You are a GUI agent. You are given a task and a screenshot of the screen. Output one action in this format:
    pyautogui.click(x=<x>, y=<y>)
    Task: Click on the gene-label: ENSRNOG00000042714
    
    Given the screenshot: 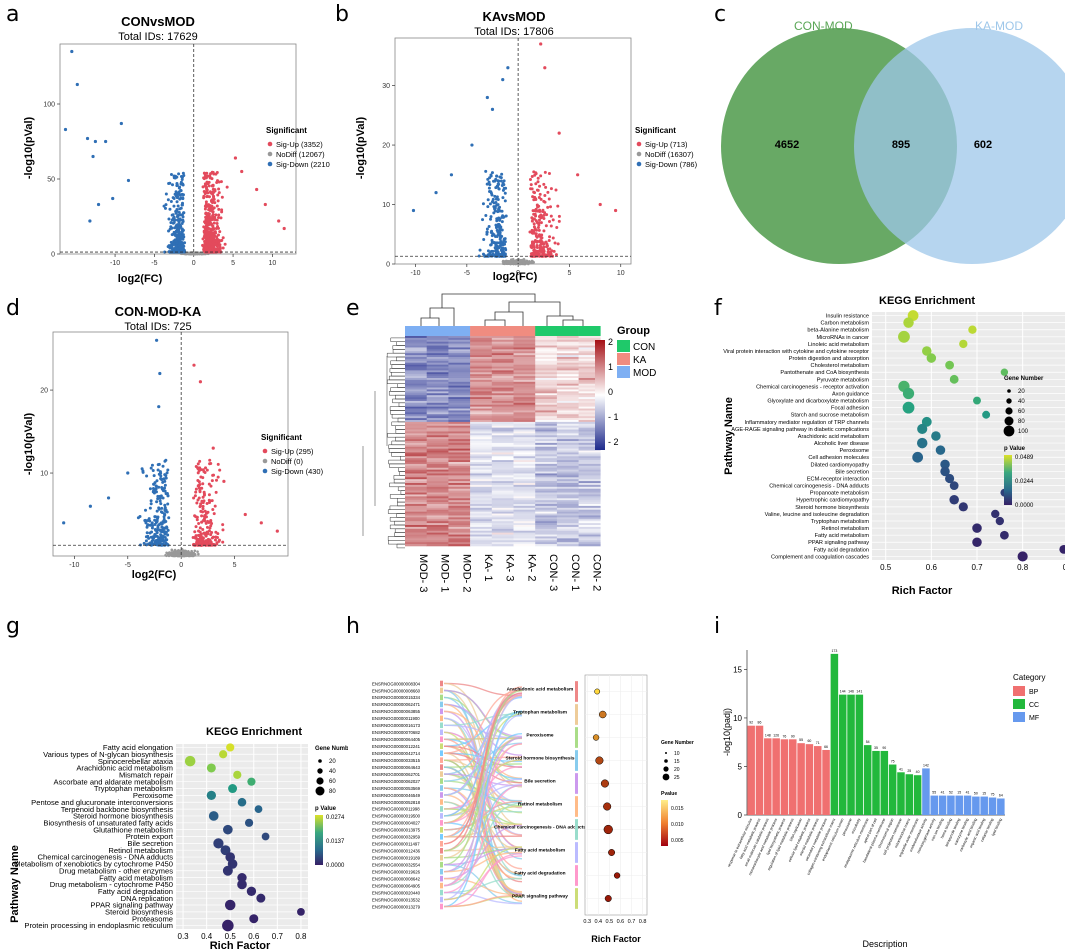 What is the action you would take?
    pyautogui.click(x=396, y=753)
    